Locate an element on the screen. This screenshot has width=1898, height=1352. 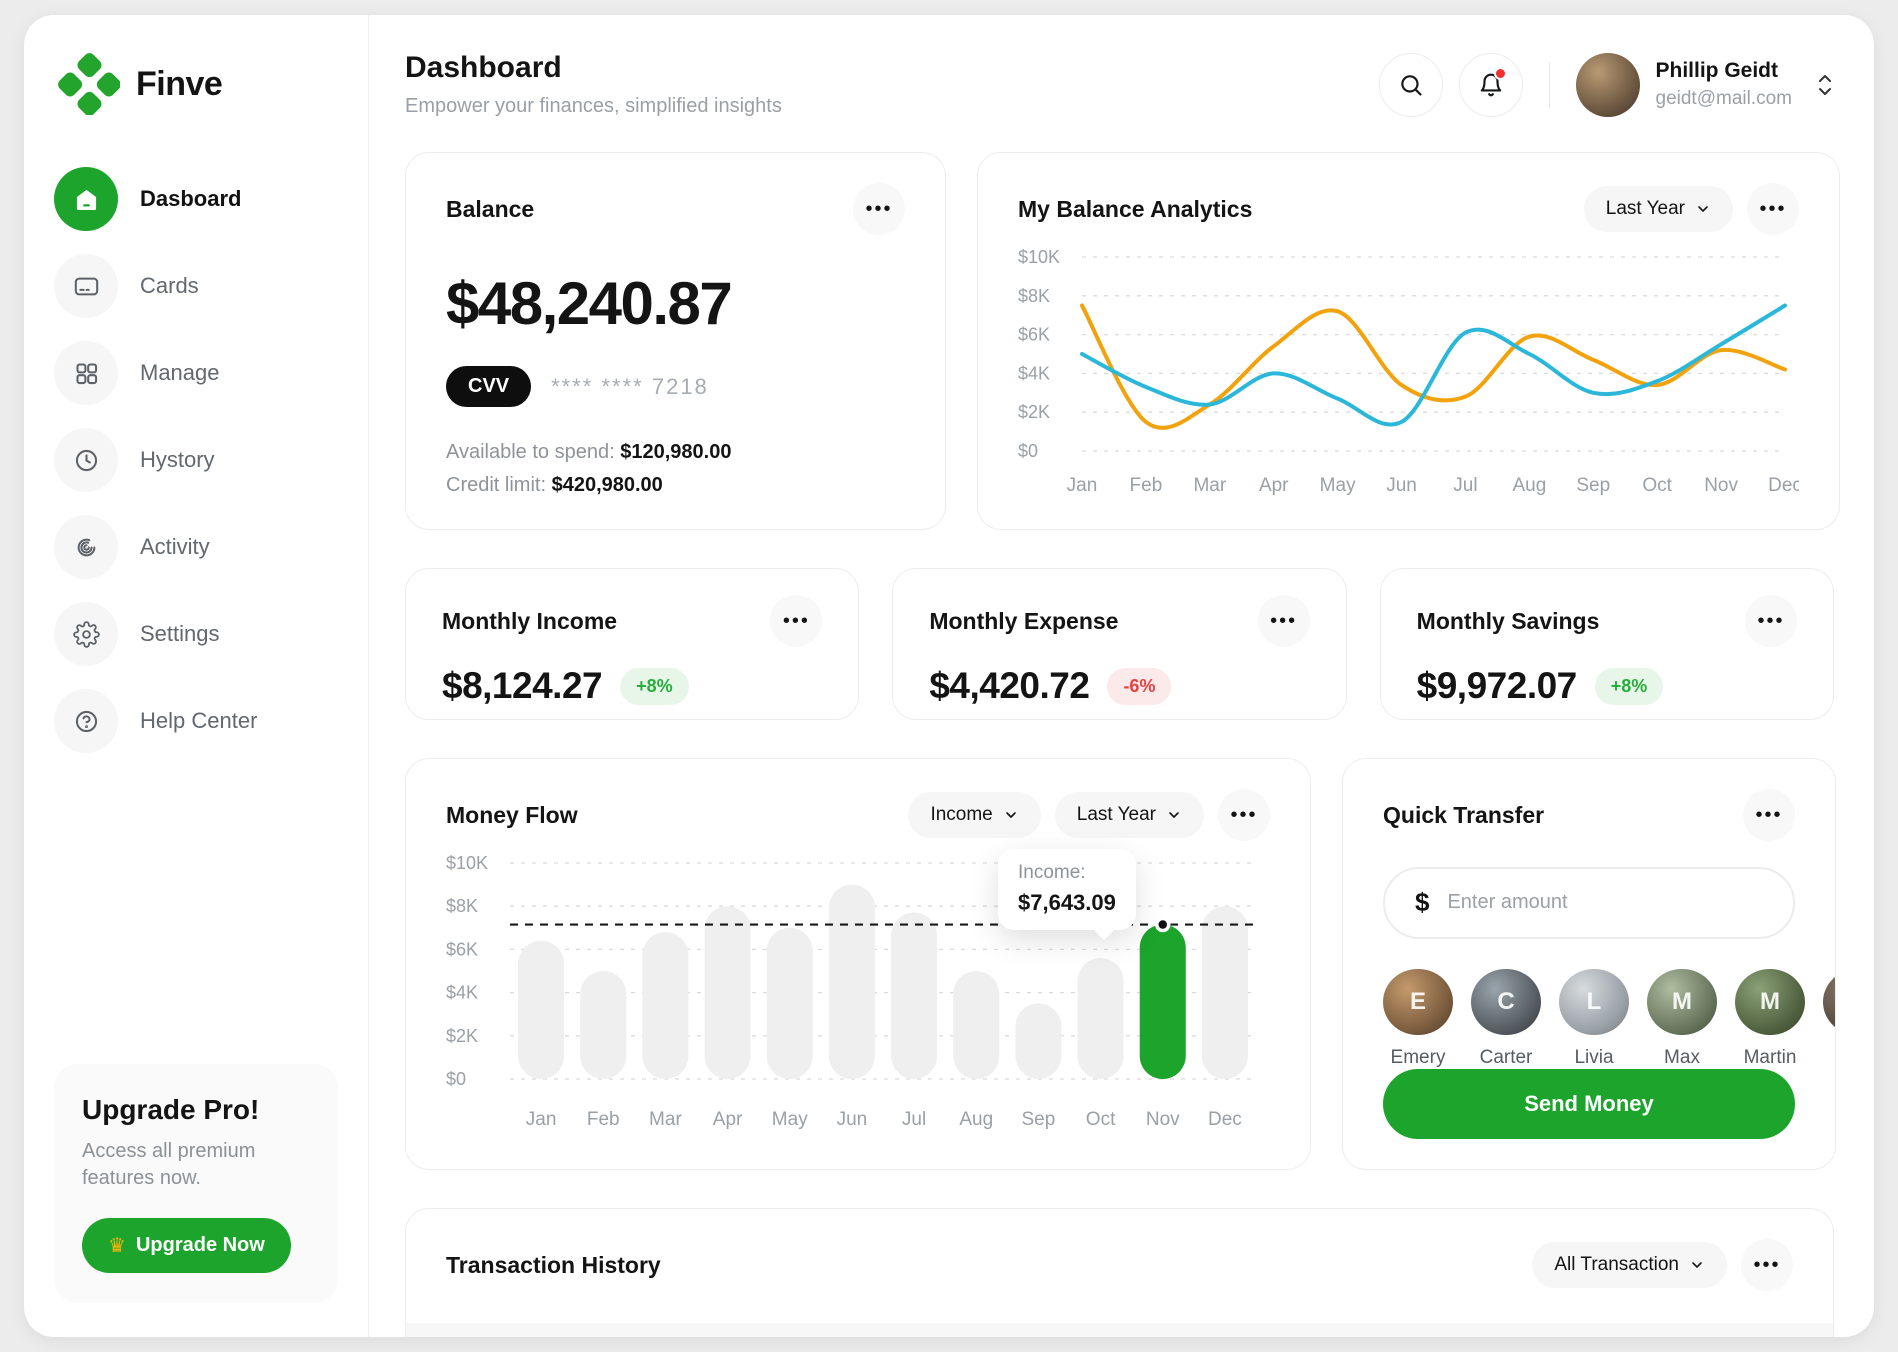
money-flow-menu-button: ••• is located at coordinates (1244, 815).